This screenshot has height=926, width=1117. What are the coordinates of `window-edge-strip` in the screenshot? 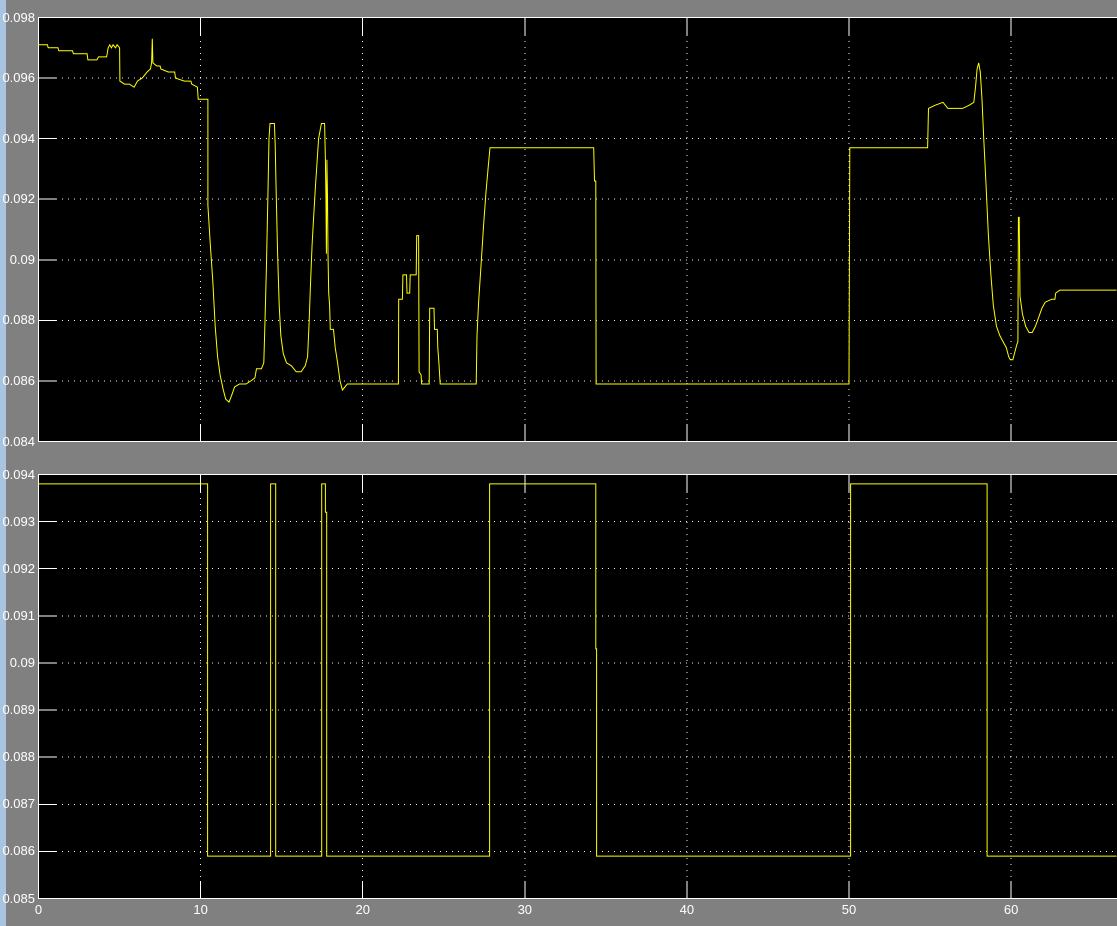 It's located at (3, 463).